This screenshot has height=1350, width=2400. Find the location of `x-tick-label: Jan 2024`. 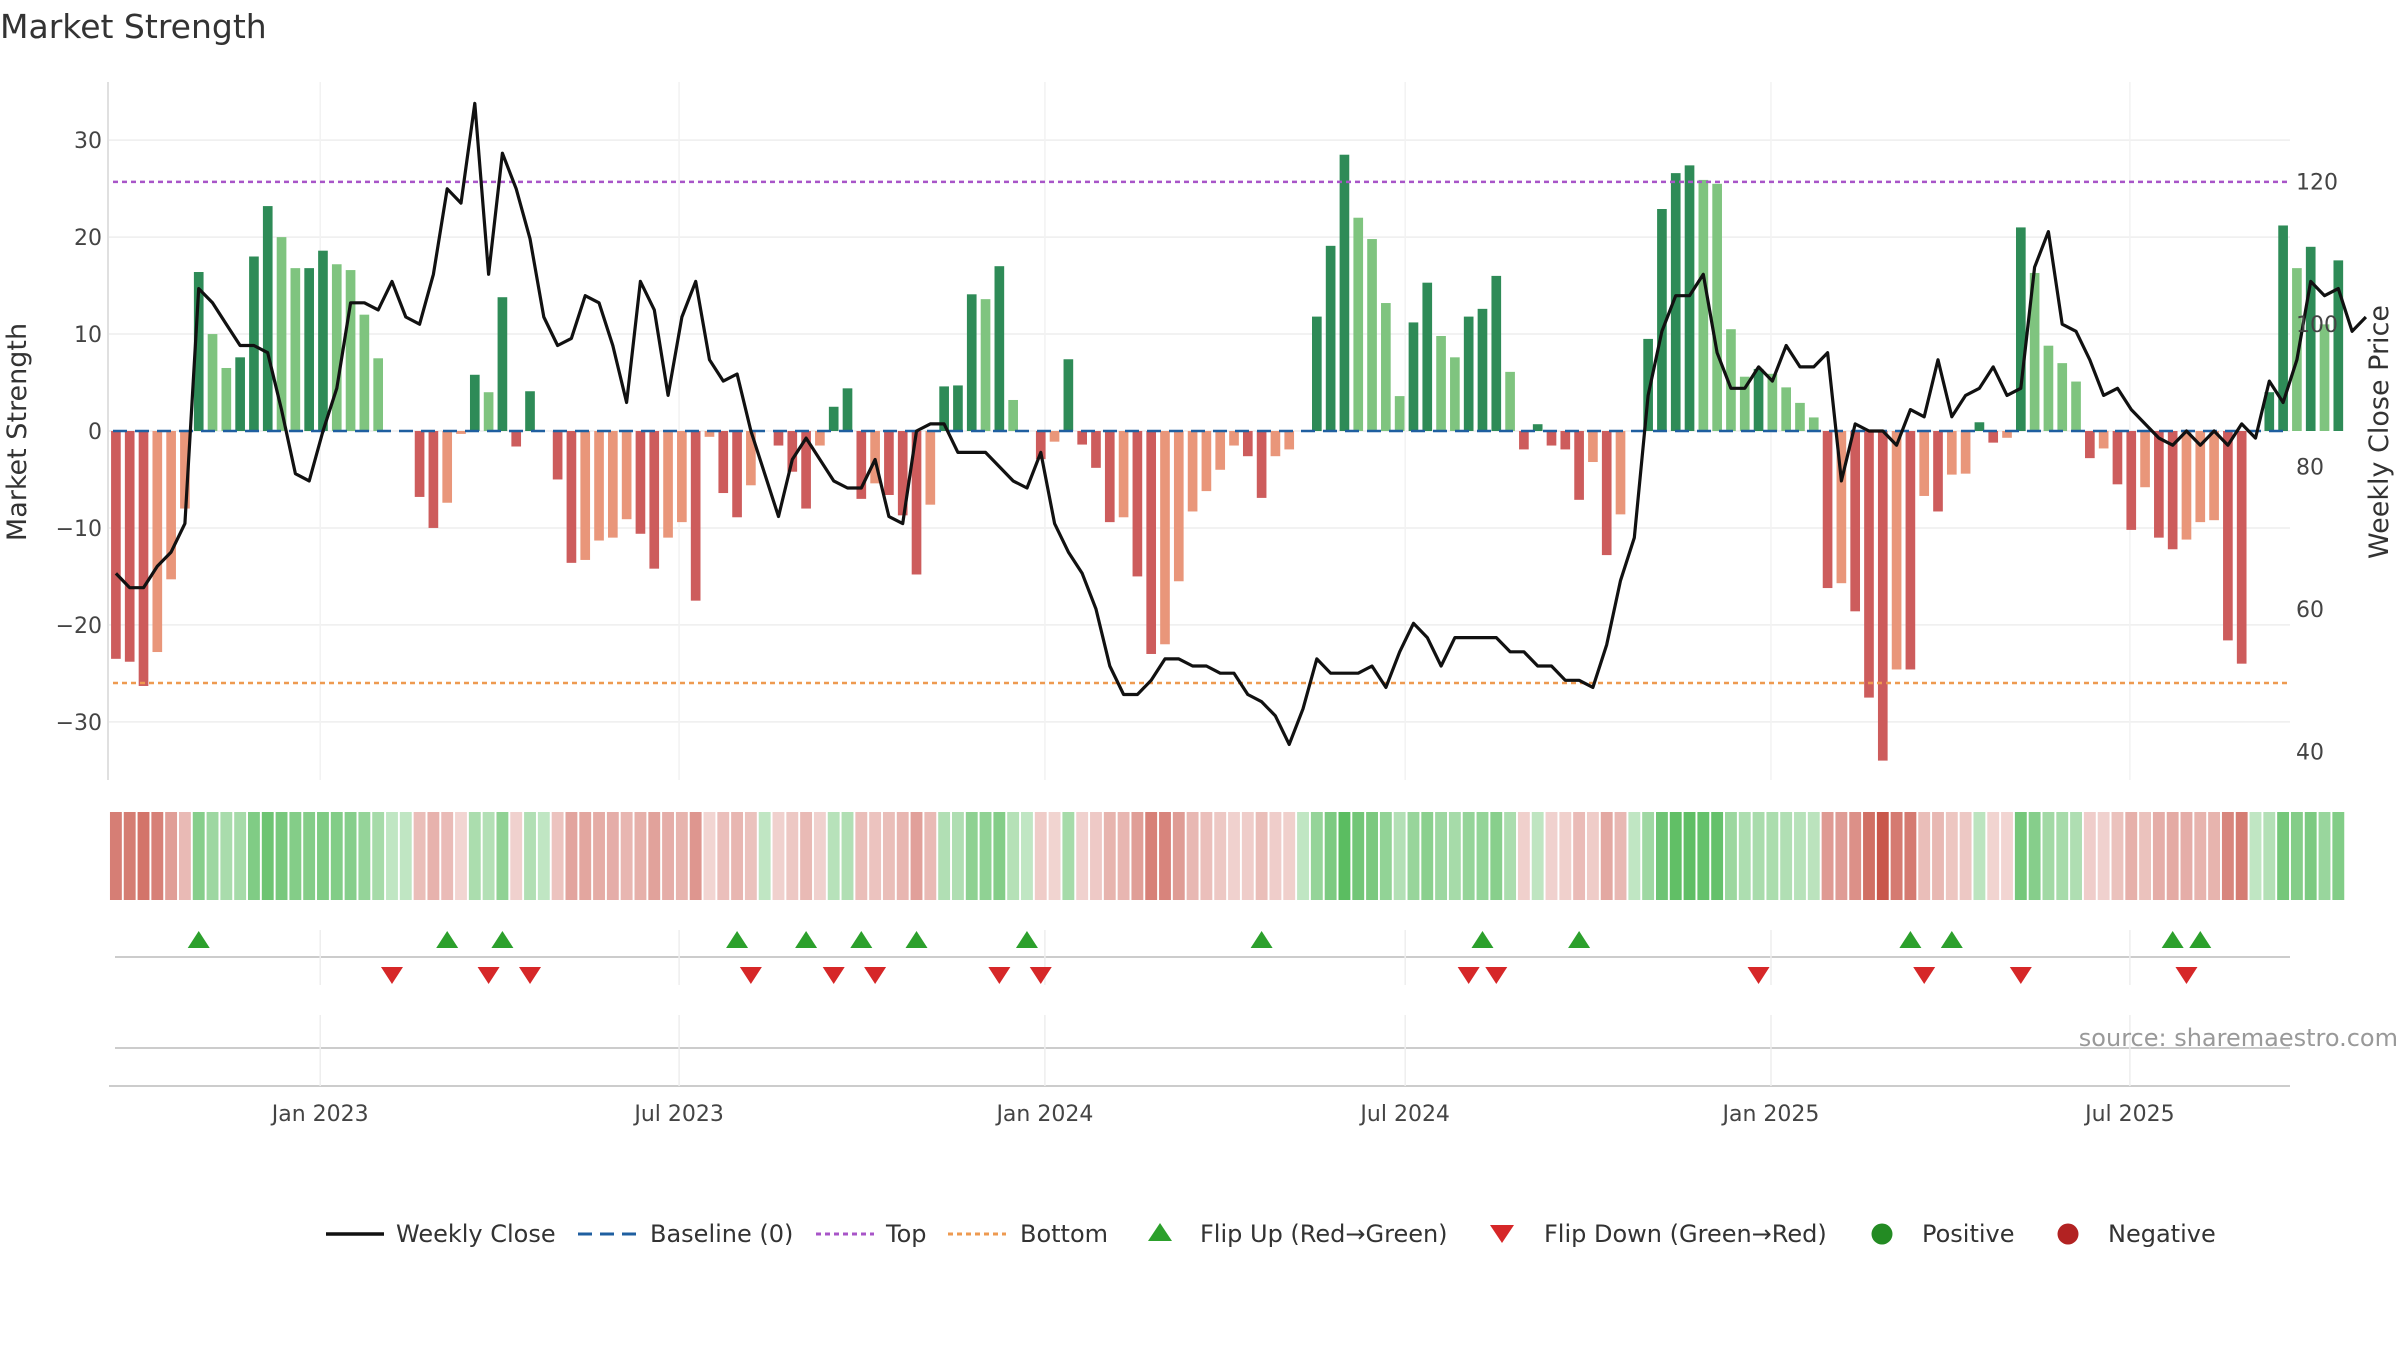

x-tick-label: Jan 2024 is located at coordinates (1043, 1114).